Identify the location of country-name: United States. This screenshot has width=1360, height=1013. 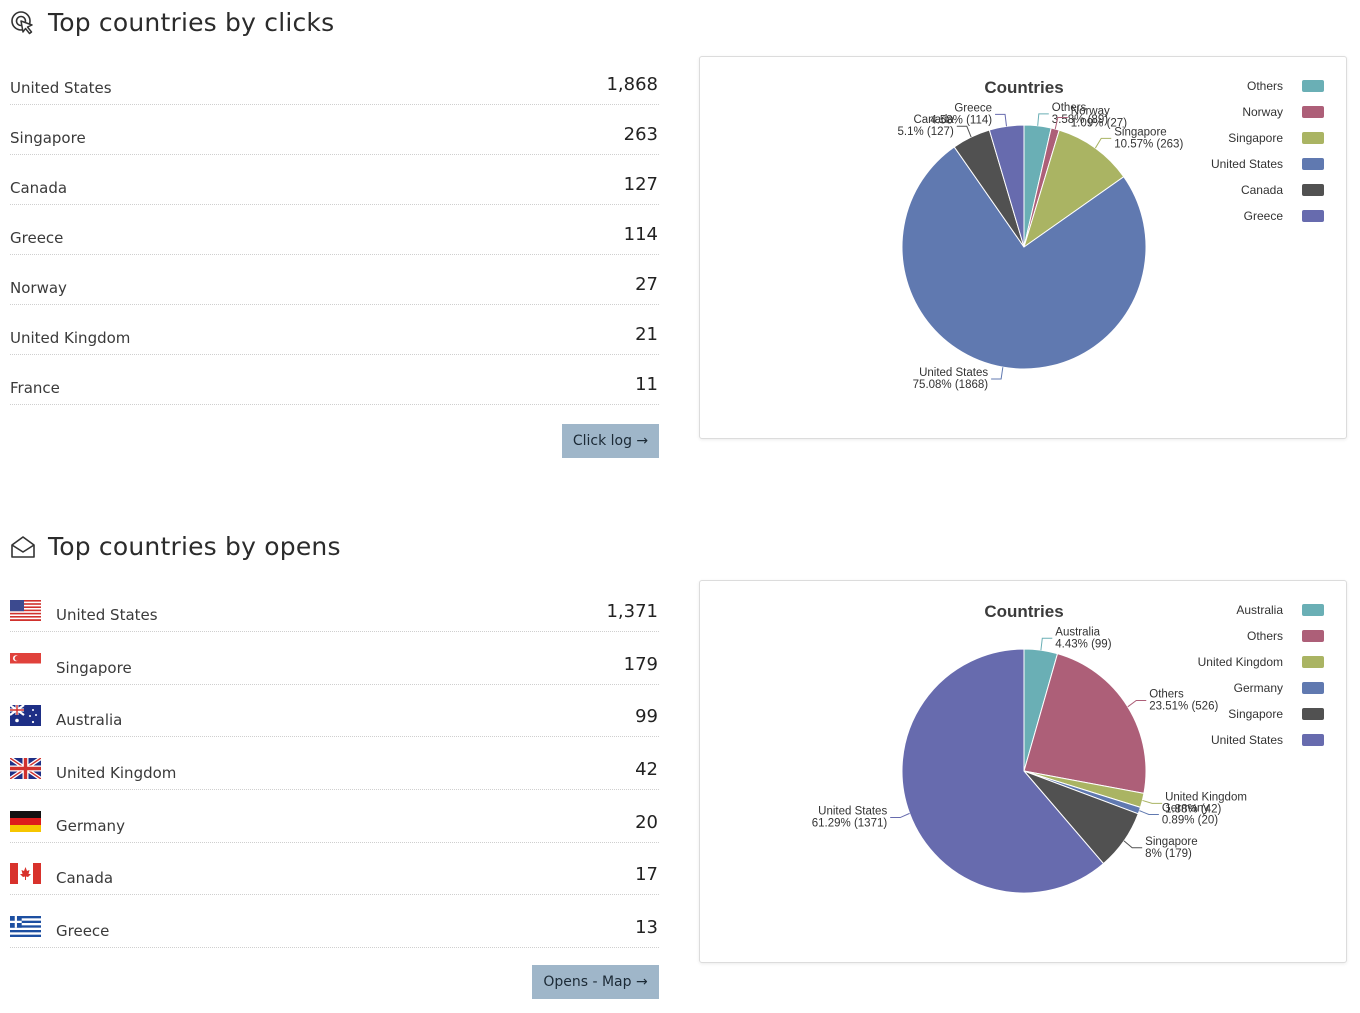
(107, 615).